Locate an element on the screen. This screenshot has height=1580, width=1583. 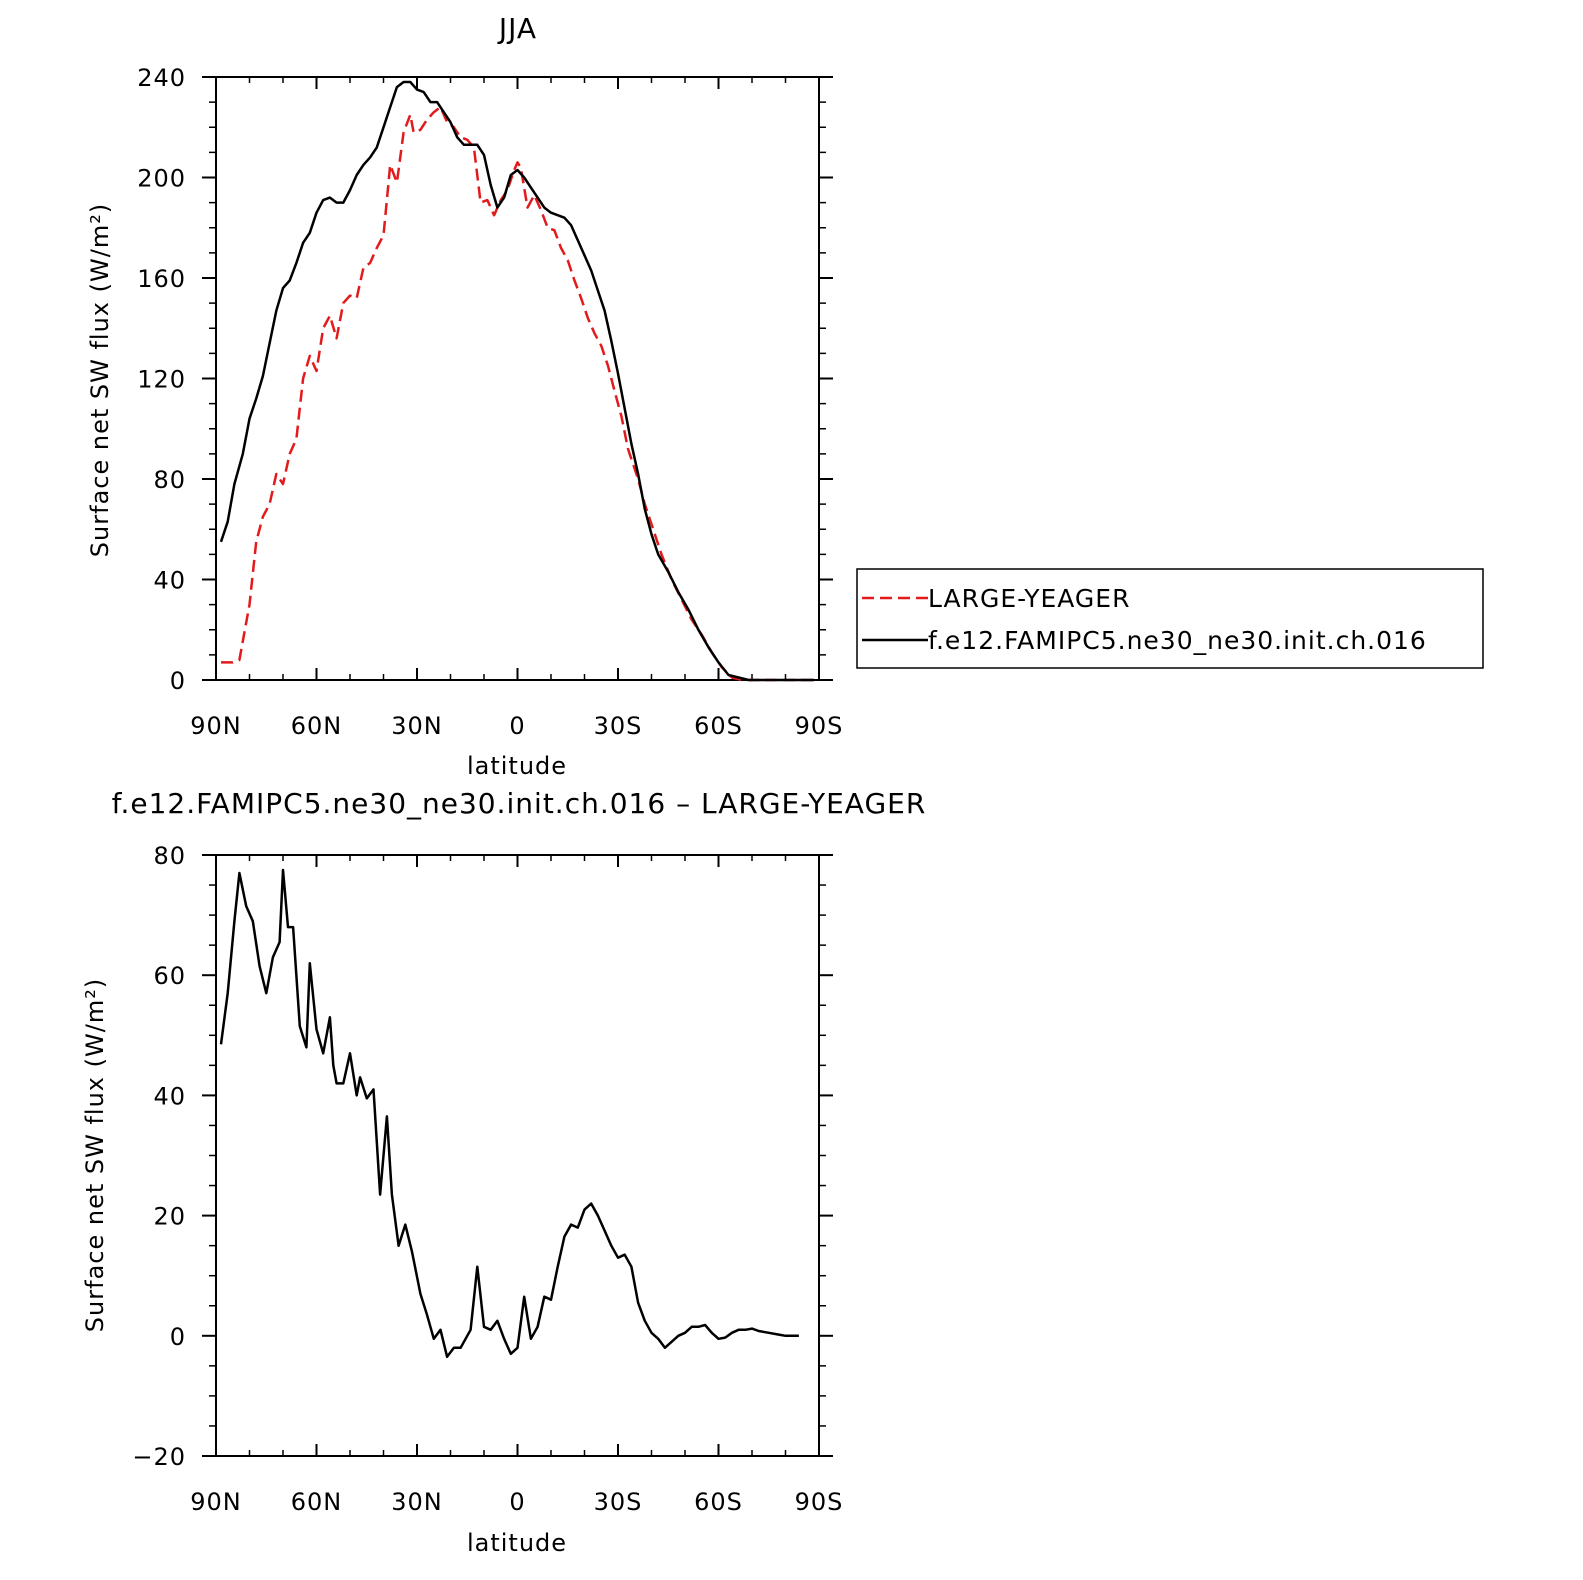
legend-box is located at coordinates (1170, 618).